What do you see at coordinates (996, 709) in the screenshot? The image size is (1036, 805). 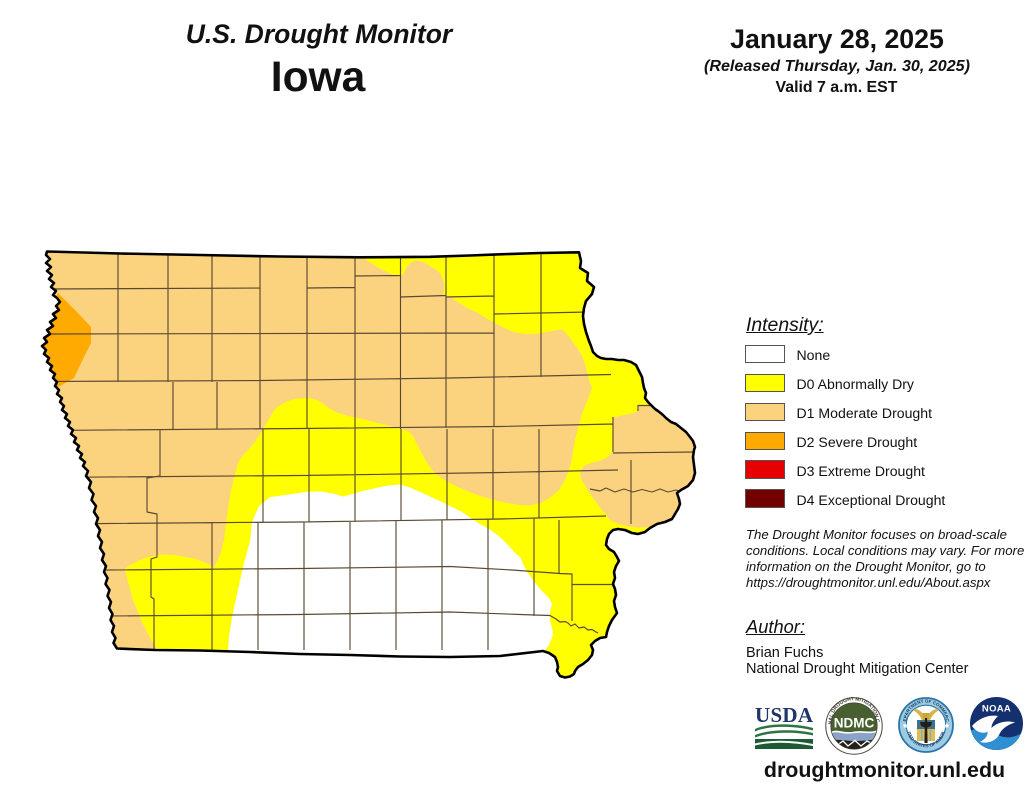 I see `svg-text: NOAA` at bounding box center [996, 709].